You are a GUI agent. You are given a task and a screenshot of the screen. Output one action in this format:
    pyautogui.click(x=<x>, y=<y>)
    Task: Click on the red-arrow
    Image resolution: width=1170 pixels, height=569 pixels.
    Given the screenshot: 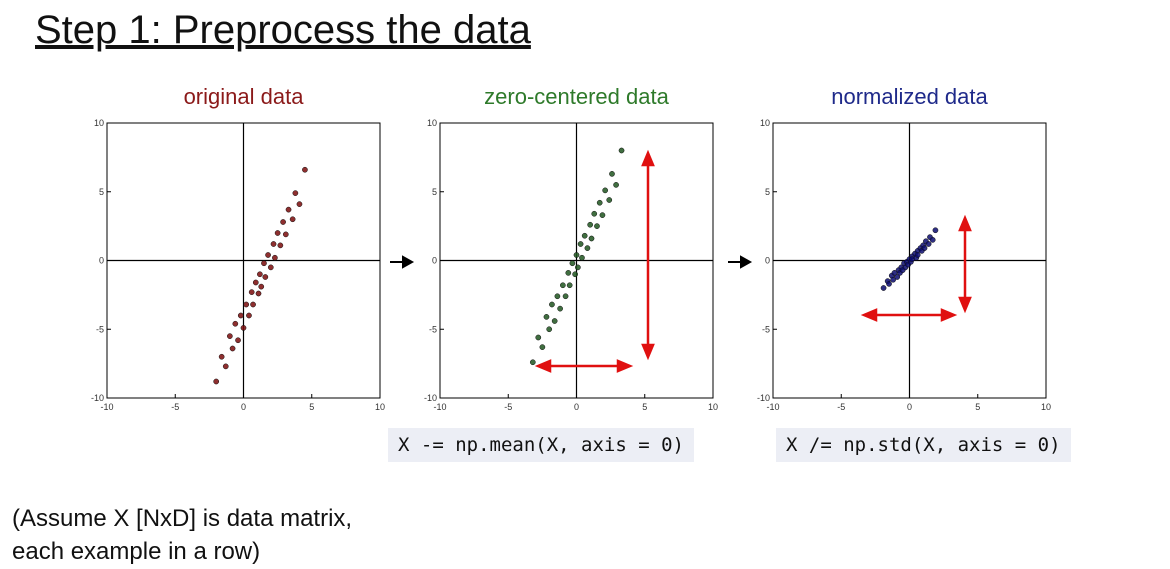 What is the action you would take?
    pyautogui.click(x=753, y=261)
    